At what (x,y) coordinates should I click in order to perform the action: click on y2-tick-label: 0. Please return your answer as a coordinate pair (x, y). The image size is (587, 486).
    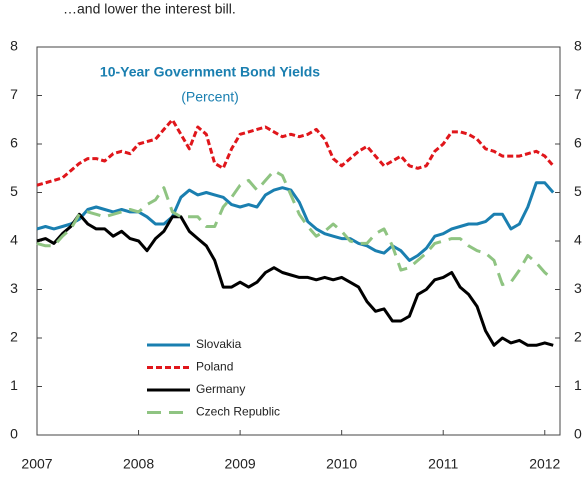
    Looking at the image, I should click on (578, 434).